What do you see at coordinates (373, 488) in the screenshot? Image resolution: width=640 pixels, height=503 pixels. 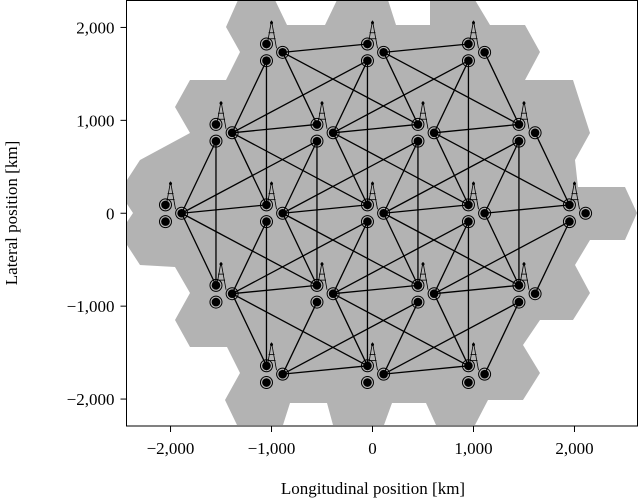 I see `x-axis-label: Longitudinal position [km]` at bounding box center [373, 488].